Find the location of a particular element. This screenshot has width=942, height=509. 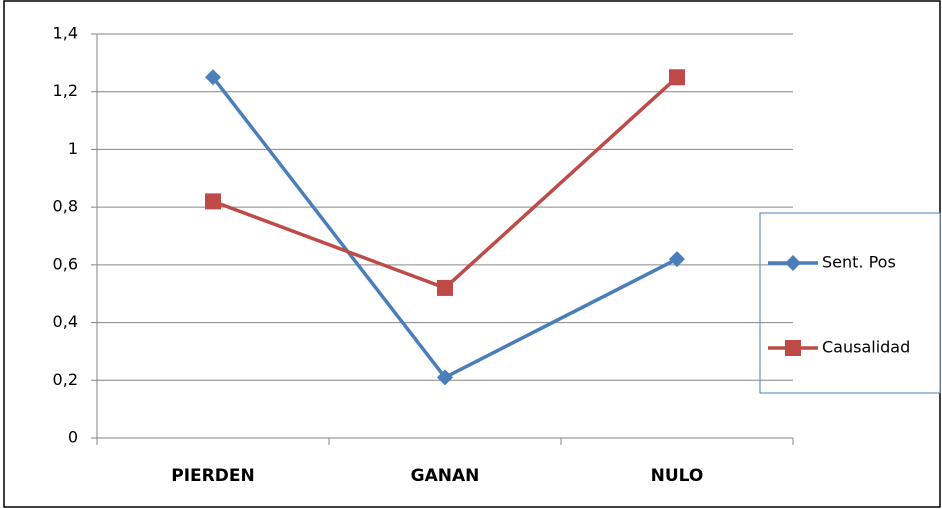

y-tick-label: 0,4 is located at coordinates (65, 321).